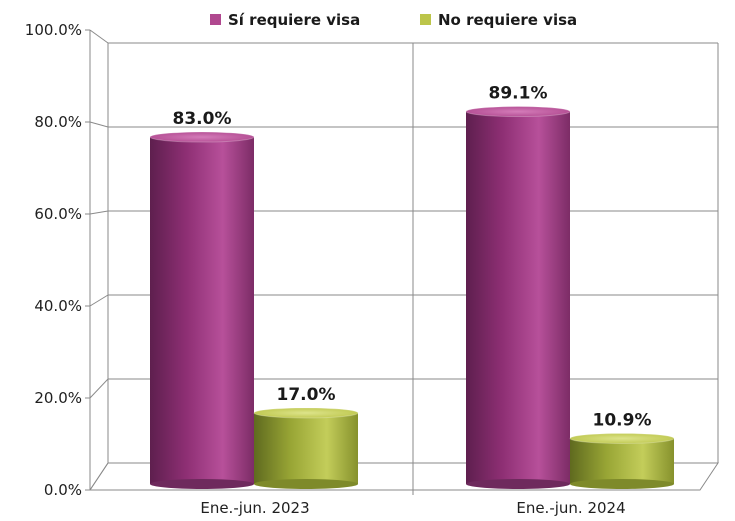  I want to click on category-label: Ene.-jun. 2024, so click(570, 508).